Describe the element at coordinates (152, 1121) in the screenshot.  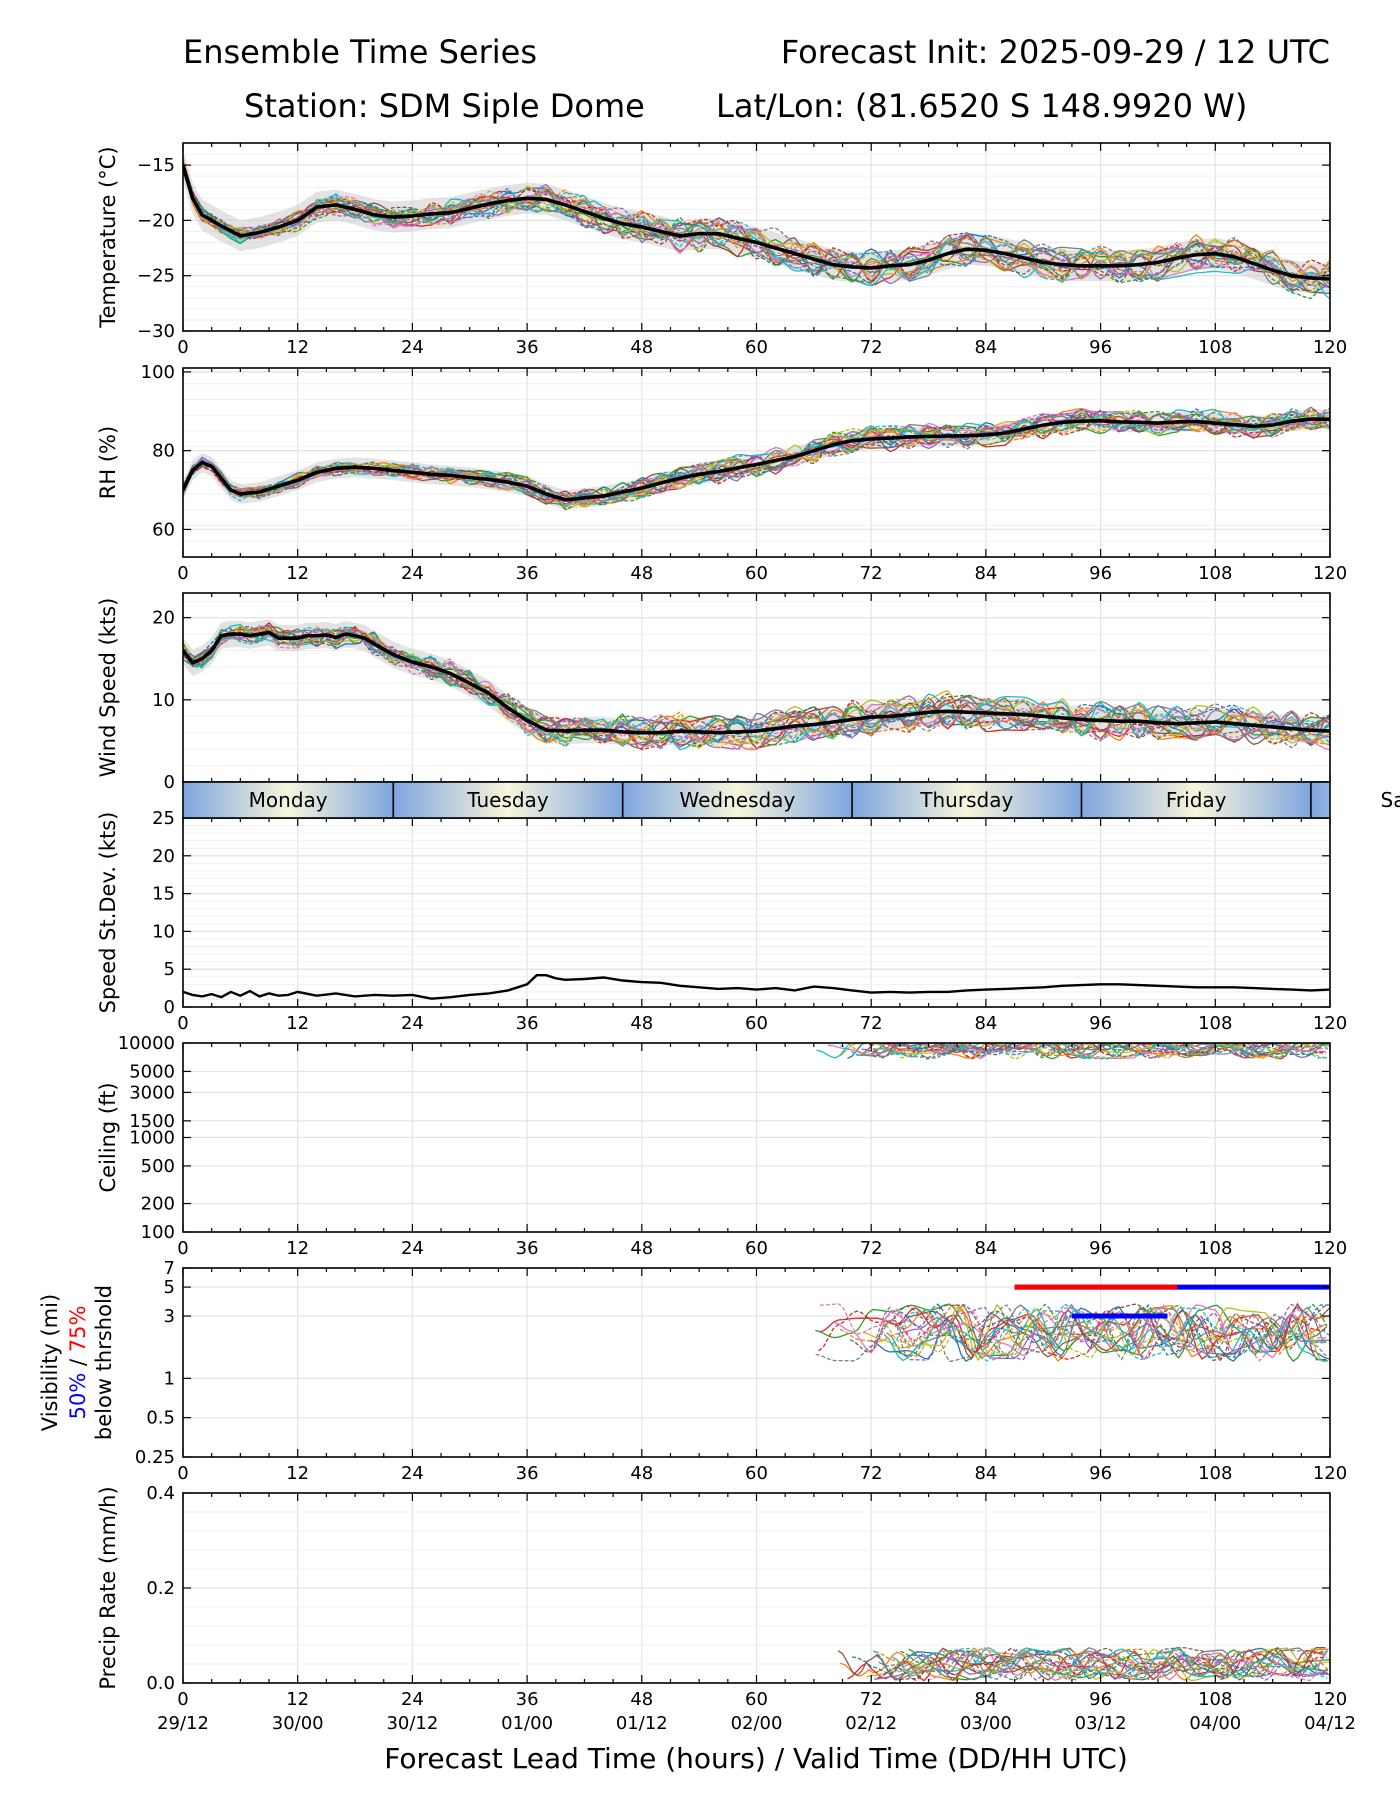
I see `y-tick-label: 1500` at that location.